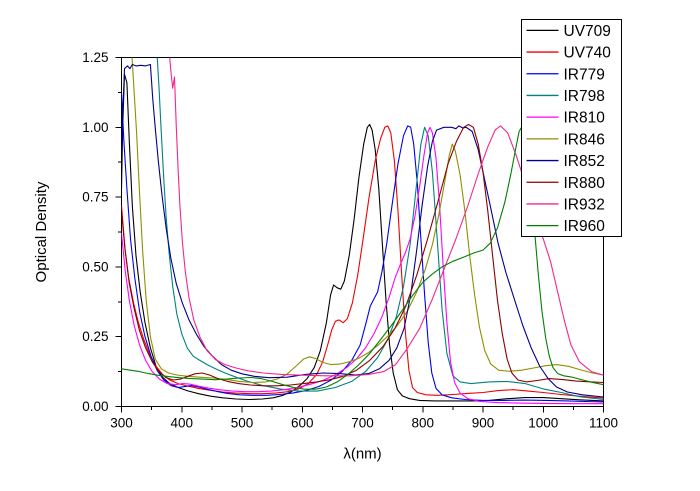 The width and height of the screenshot is (700, 491). Describe the element at coordinates (95, 266) in the screenshot. I see `y-tick-label-0.50: 0.50` at that location.